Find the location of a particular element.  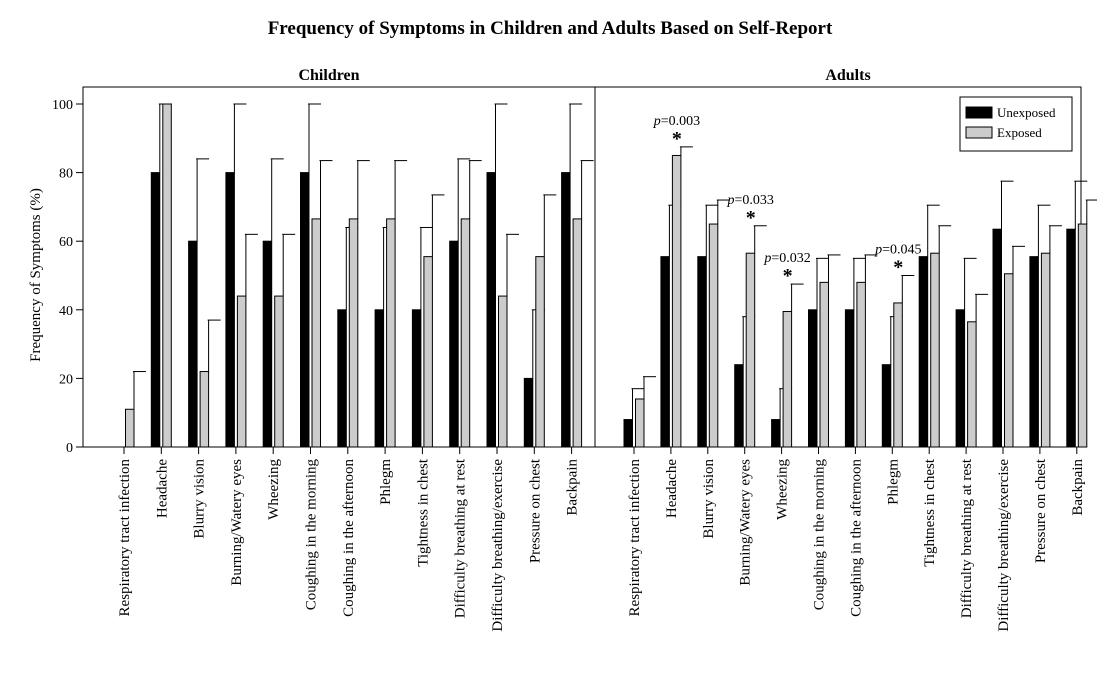

legend-label-unexposed: Unexposed is located at coordinates (1026, 112).